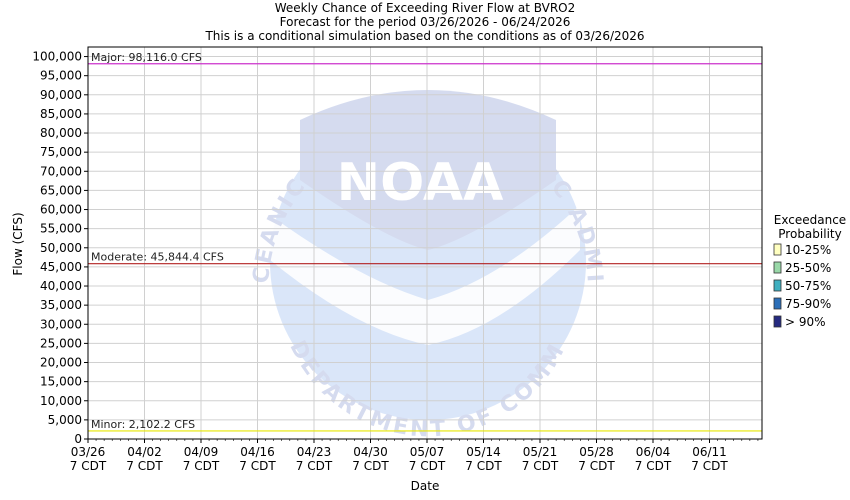 The height and width of the screenshot is (500, 850). I want to click on flood-level-label: Major: 98,116.0 CFS, so click(146, 57).